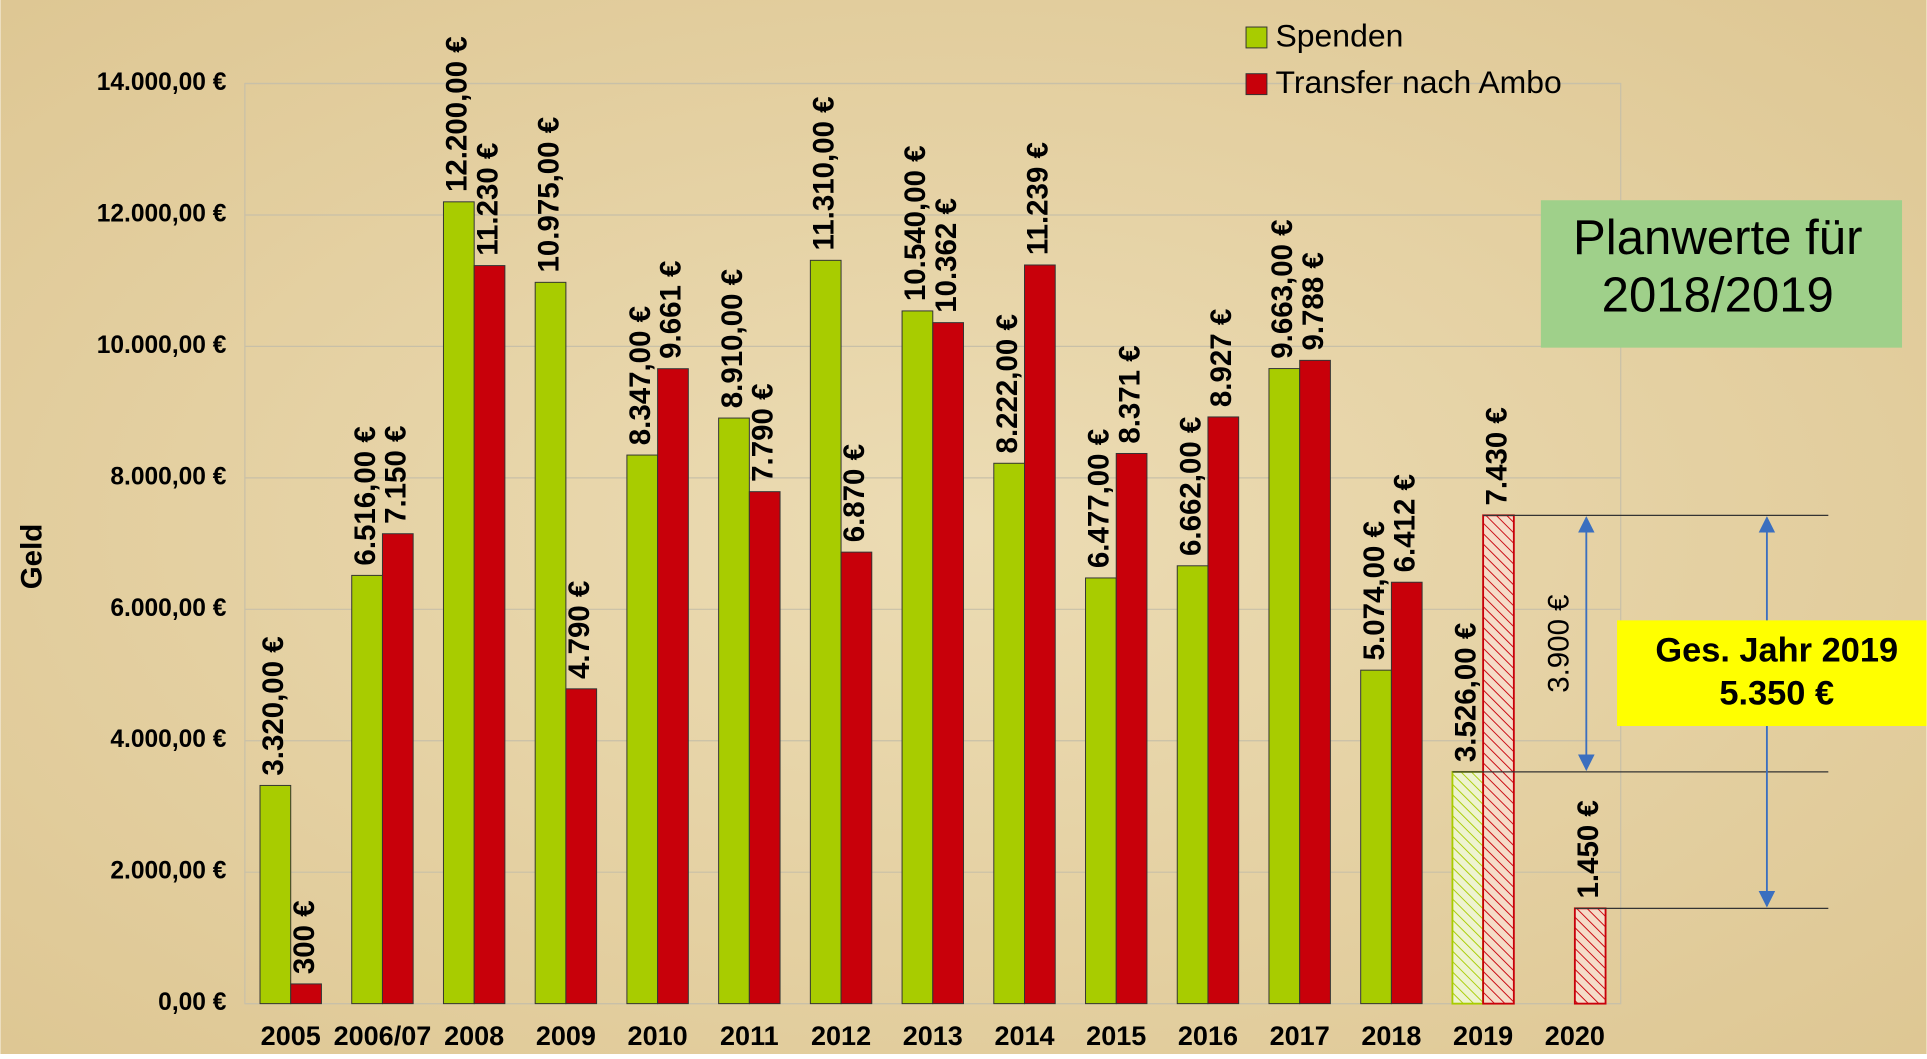 This screenshot has height=1059, width=1927. Describe the element at coordinates (162, 213) in the screenshot. I see `y-tick-label: 12.000,00 €` at that location.